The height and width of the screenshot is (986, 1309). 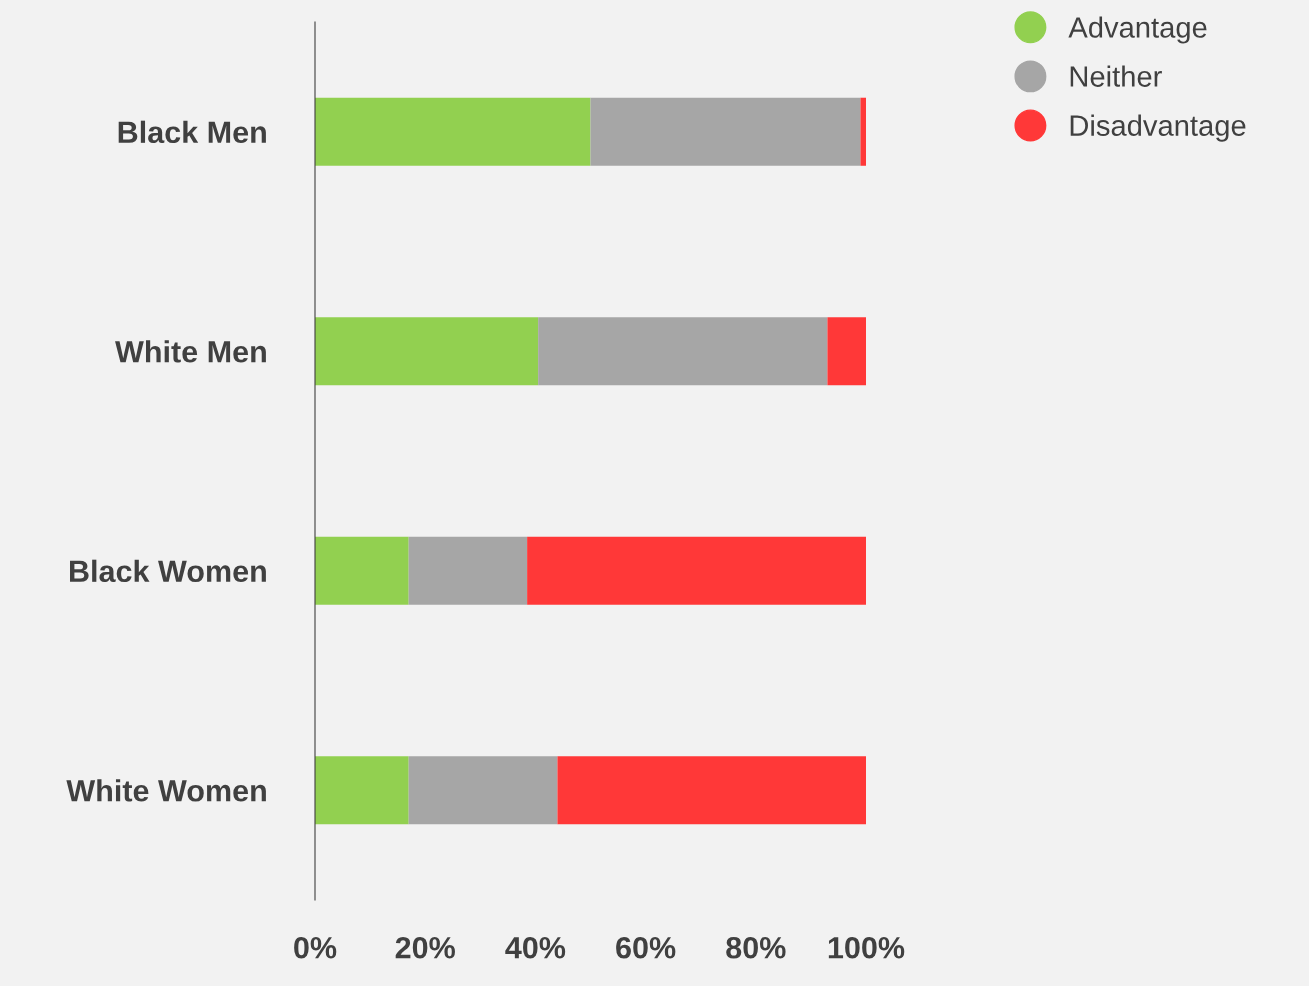 I want to click on x-tick-label: 80%, so click(x=756, y=947).